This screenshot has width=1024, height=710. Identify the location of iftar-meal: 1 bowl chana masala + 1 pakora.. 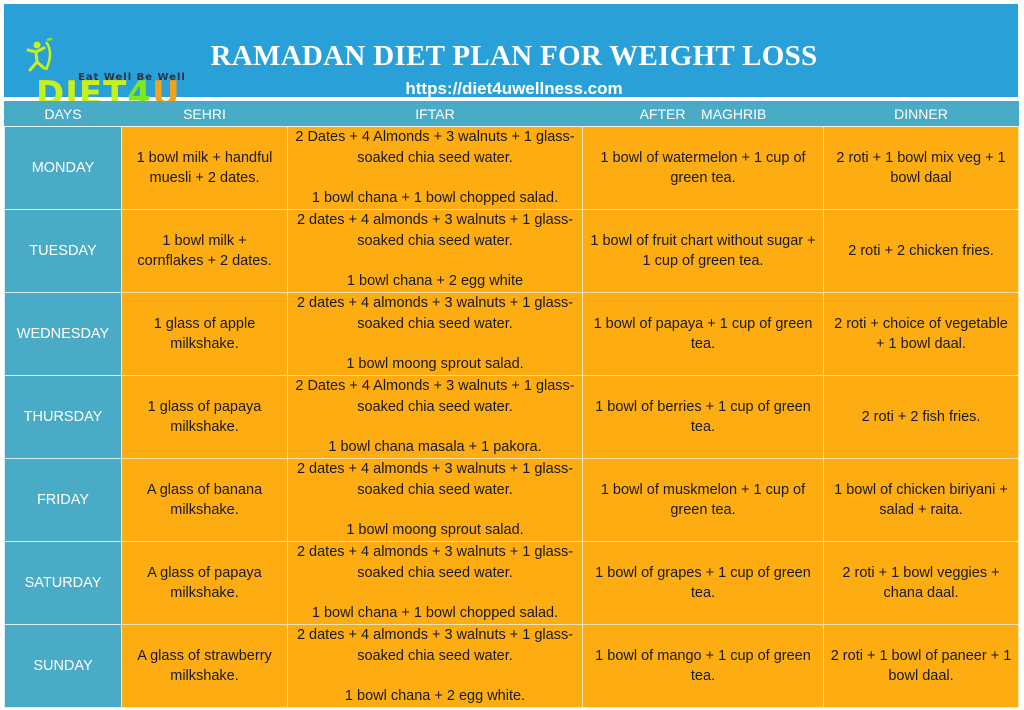
(435, 447).